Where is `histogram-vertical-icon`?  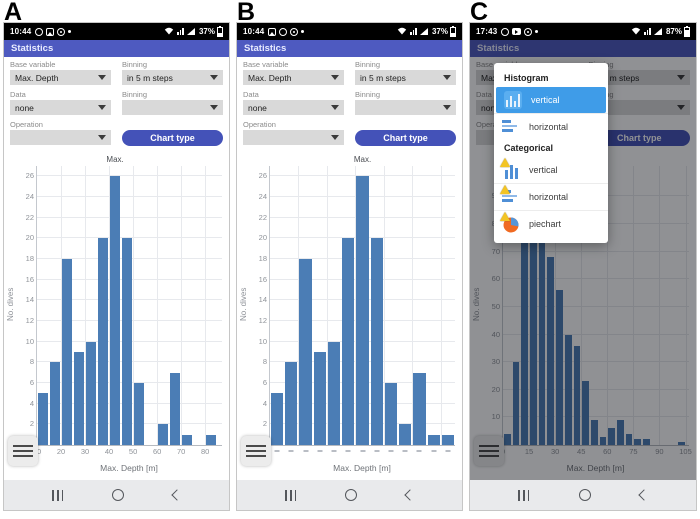 histogram-vertical-icon is located at coordinates (513, 100).